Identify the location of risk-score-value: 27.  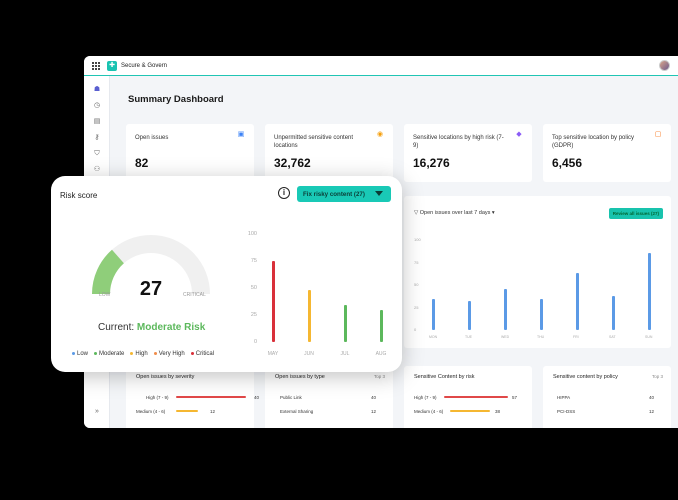
(151, 289).